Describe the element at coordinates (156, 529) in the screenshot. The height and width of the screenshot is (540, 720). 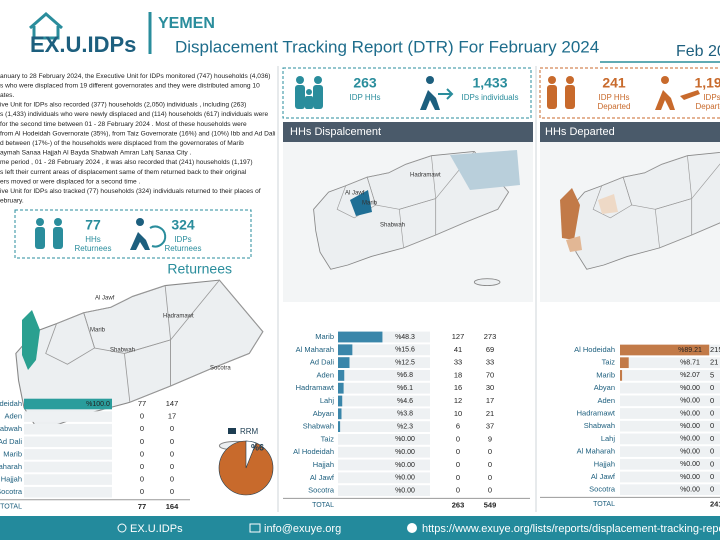
I see `footer-brand: EX.U.IDPs` at that location.